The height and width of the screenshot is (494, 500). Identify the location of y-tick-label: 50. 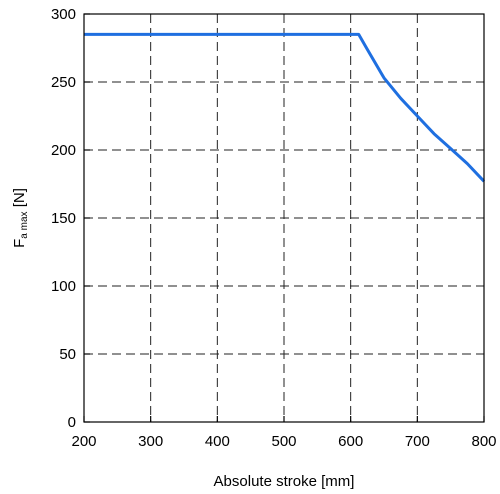
(67, 354).